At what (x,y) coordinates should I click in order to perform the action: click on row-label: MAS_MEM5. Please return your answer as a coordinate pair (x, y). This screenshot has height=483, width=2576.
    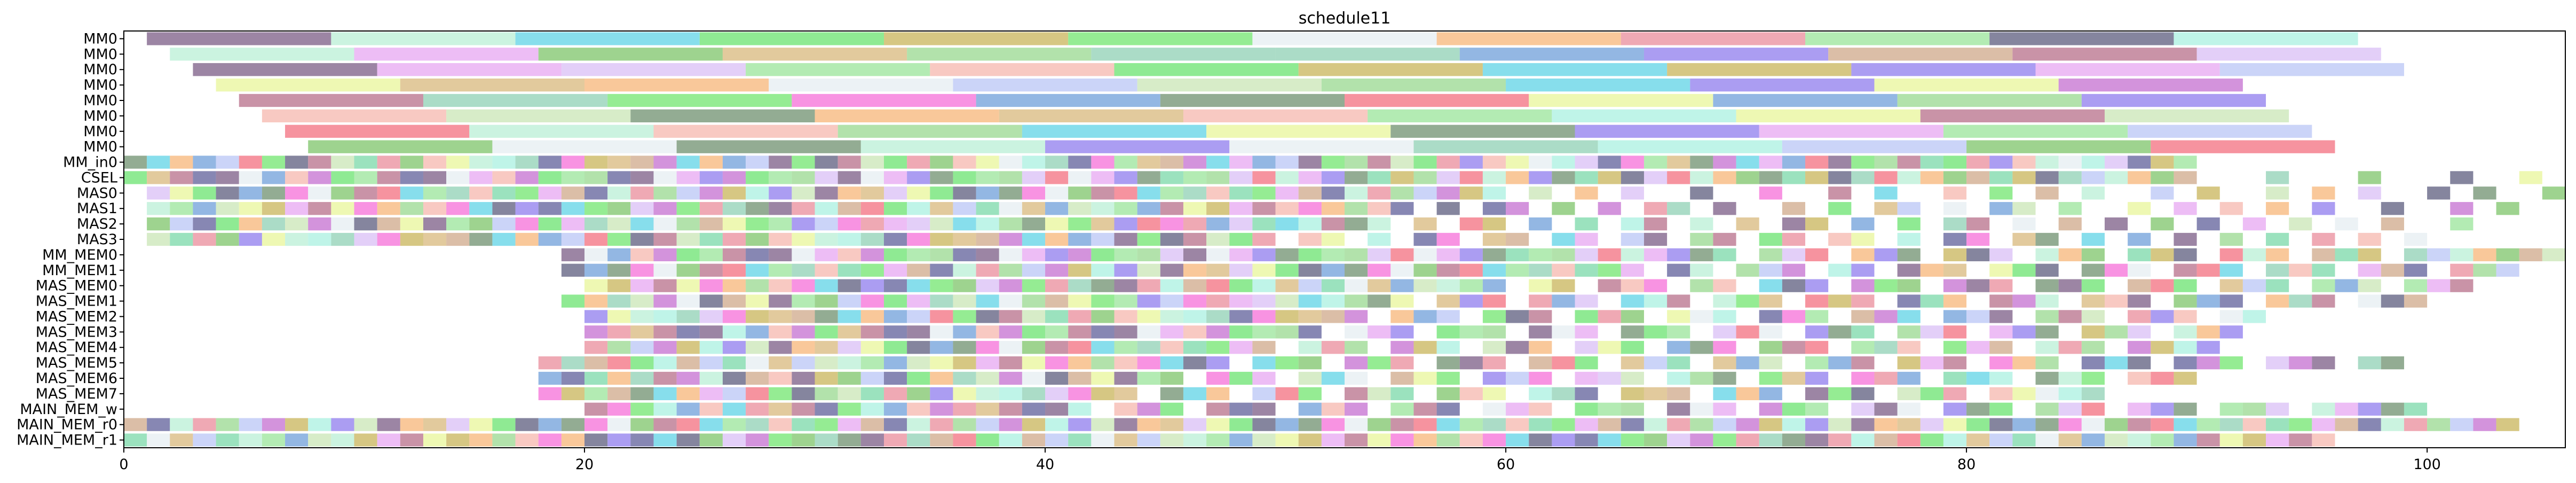
    Looking at the image, I should click on (76, 363).